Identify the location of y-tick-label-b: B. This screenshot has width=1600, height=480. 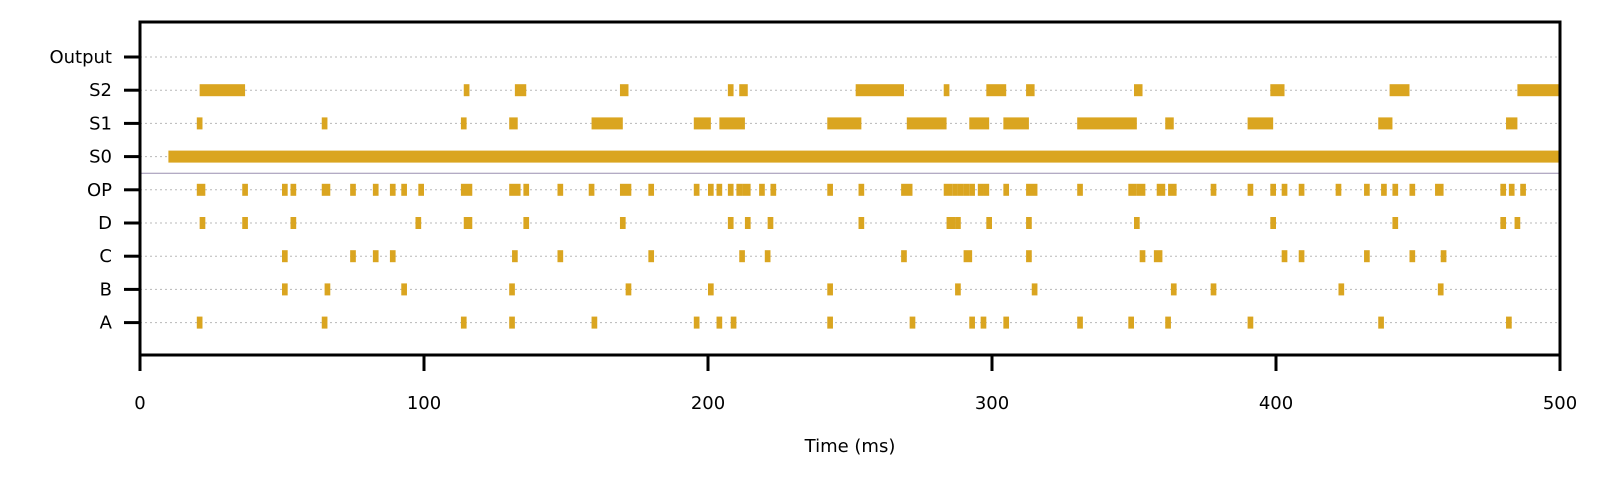
(106, 289).